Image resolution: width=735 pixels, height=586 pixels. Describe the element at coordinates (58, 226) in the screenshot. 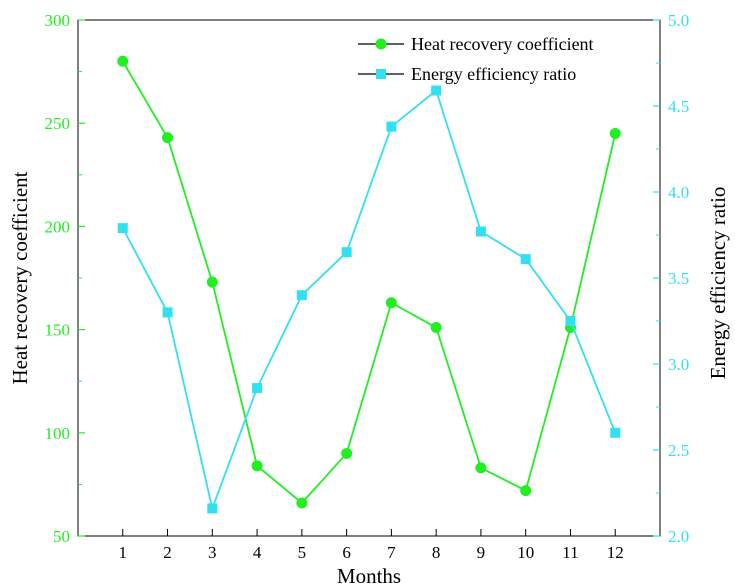

I see `left-tick-label: 200` at that location.